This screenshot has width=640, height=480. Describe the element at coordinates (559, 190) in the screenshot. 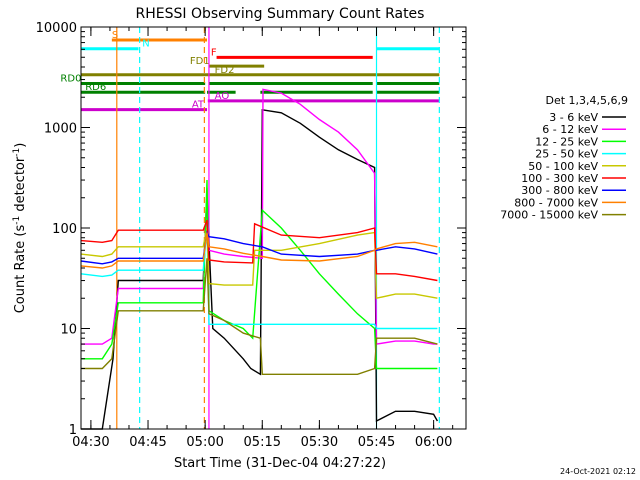

I see `legend-label-300-800-kev: 300 - 800 keV` at that location.